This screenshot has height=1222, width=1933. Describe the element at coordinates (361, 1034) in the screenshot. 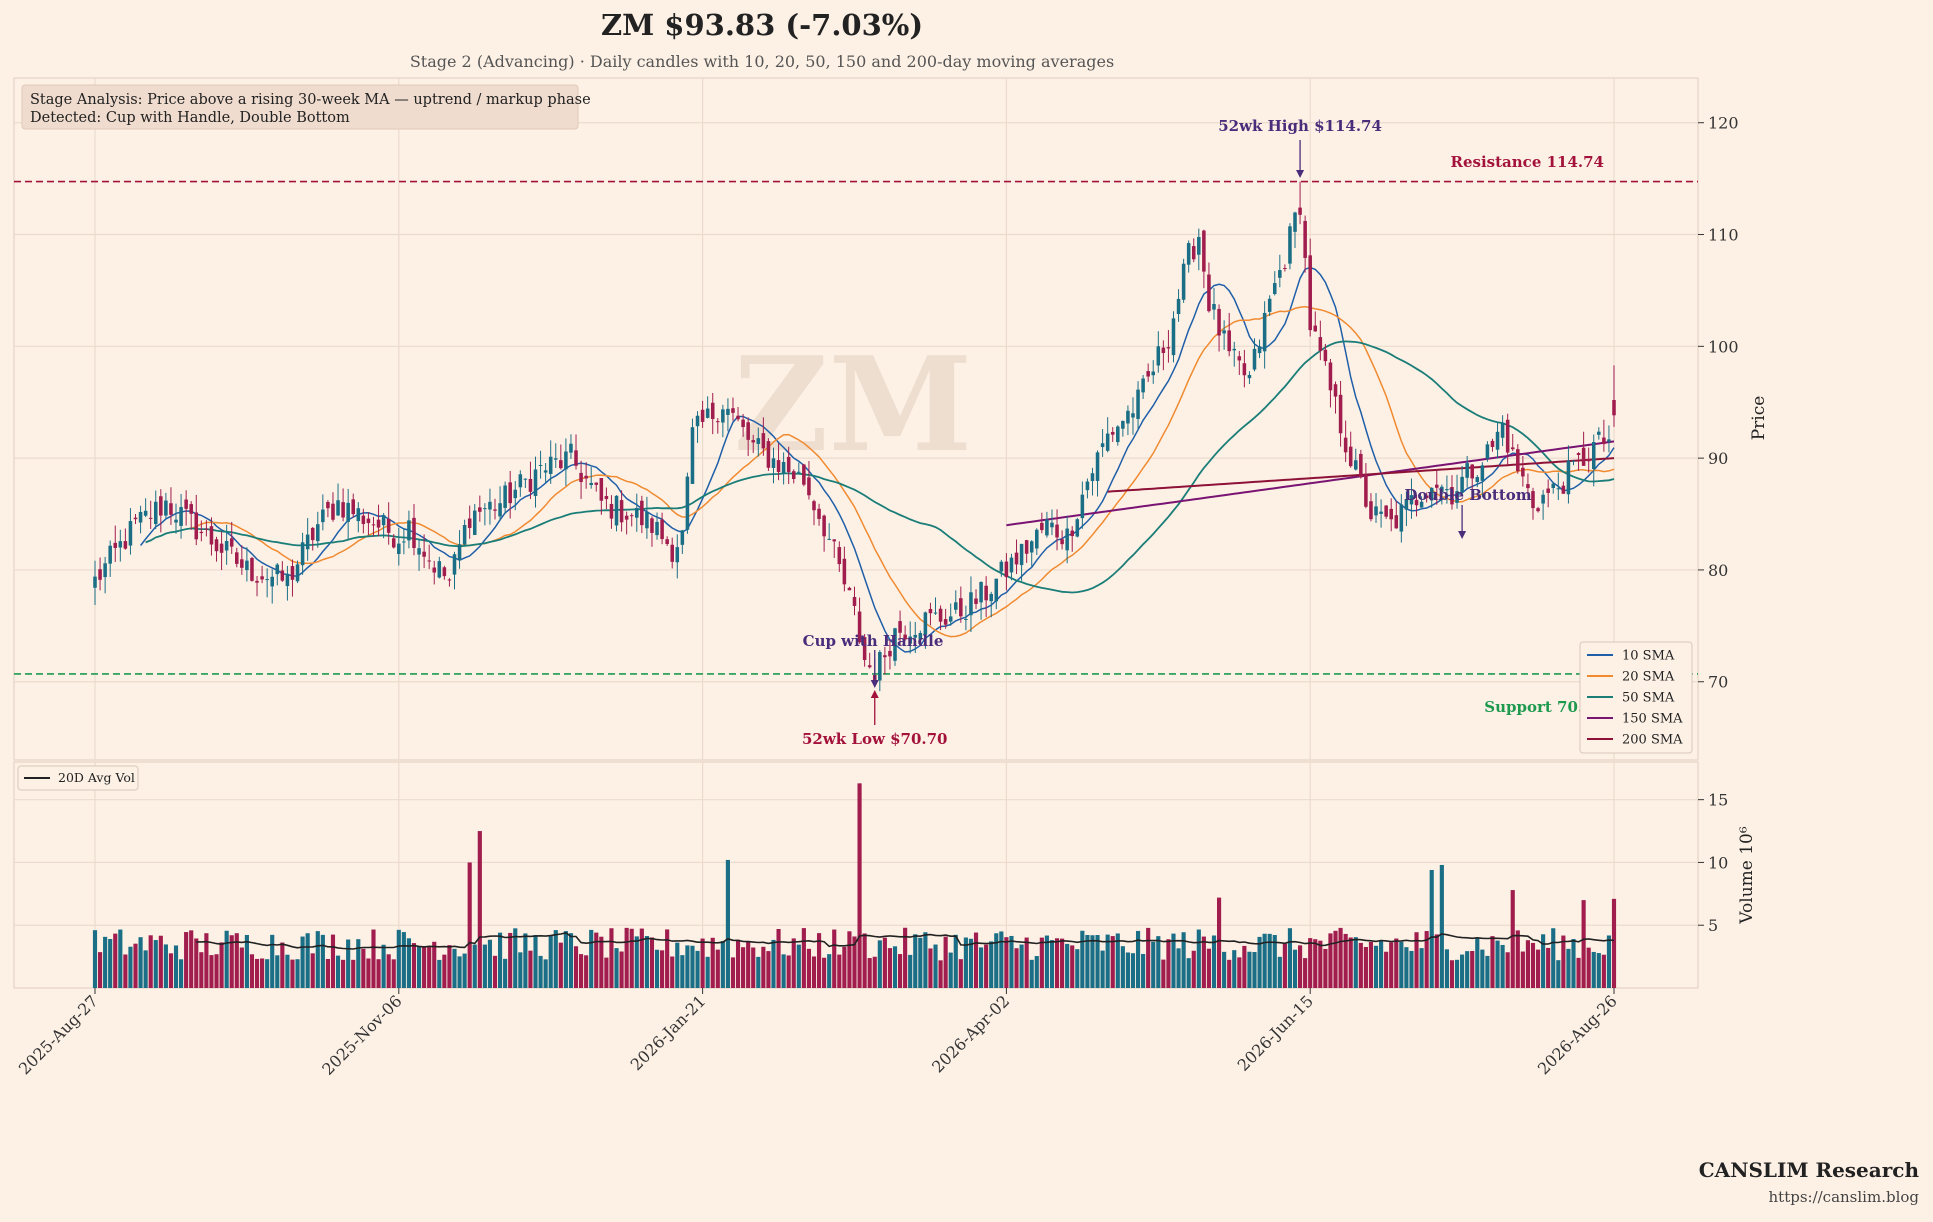

I see `x-tick-label: 2025-Nov-06` at that location.